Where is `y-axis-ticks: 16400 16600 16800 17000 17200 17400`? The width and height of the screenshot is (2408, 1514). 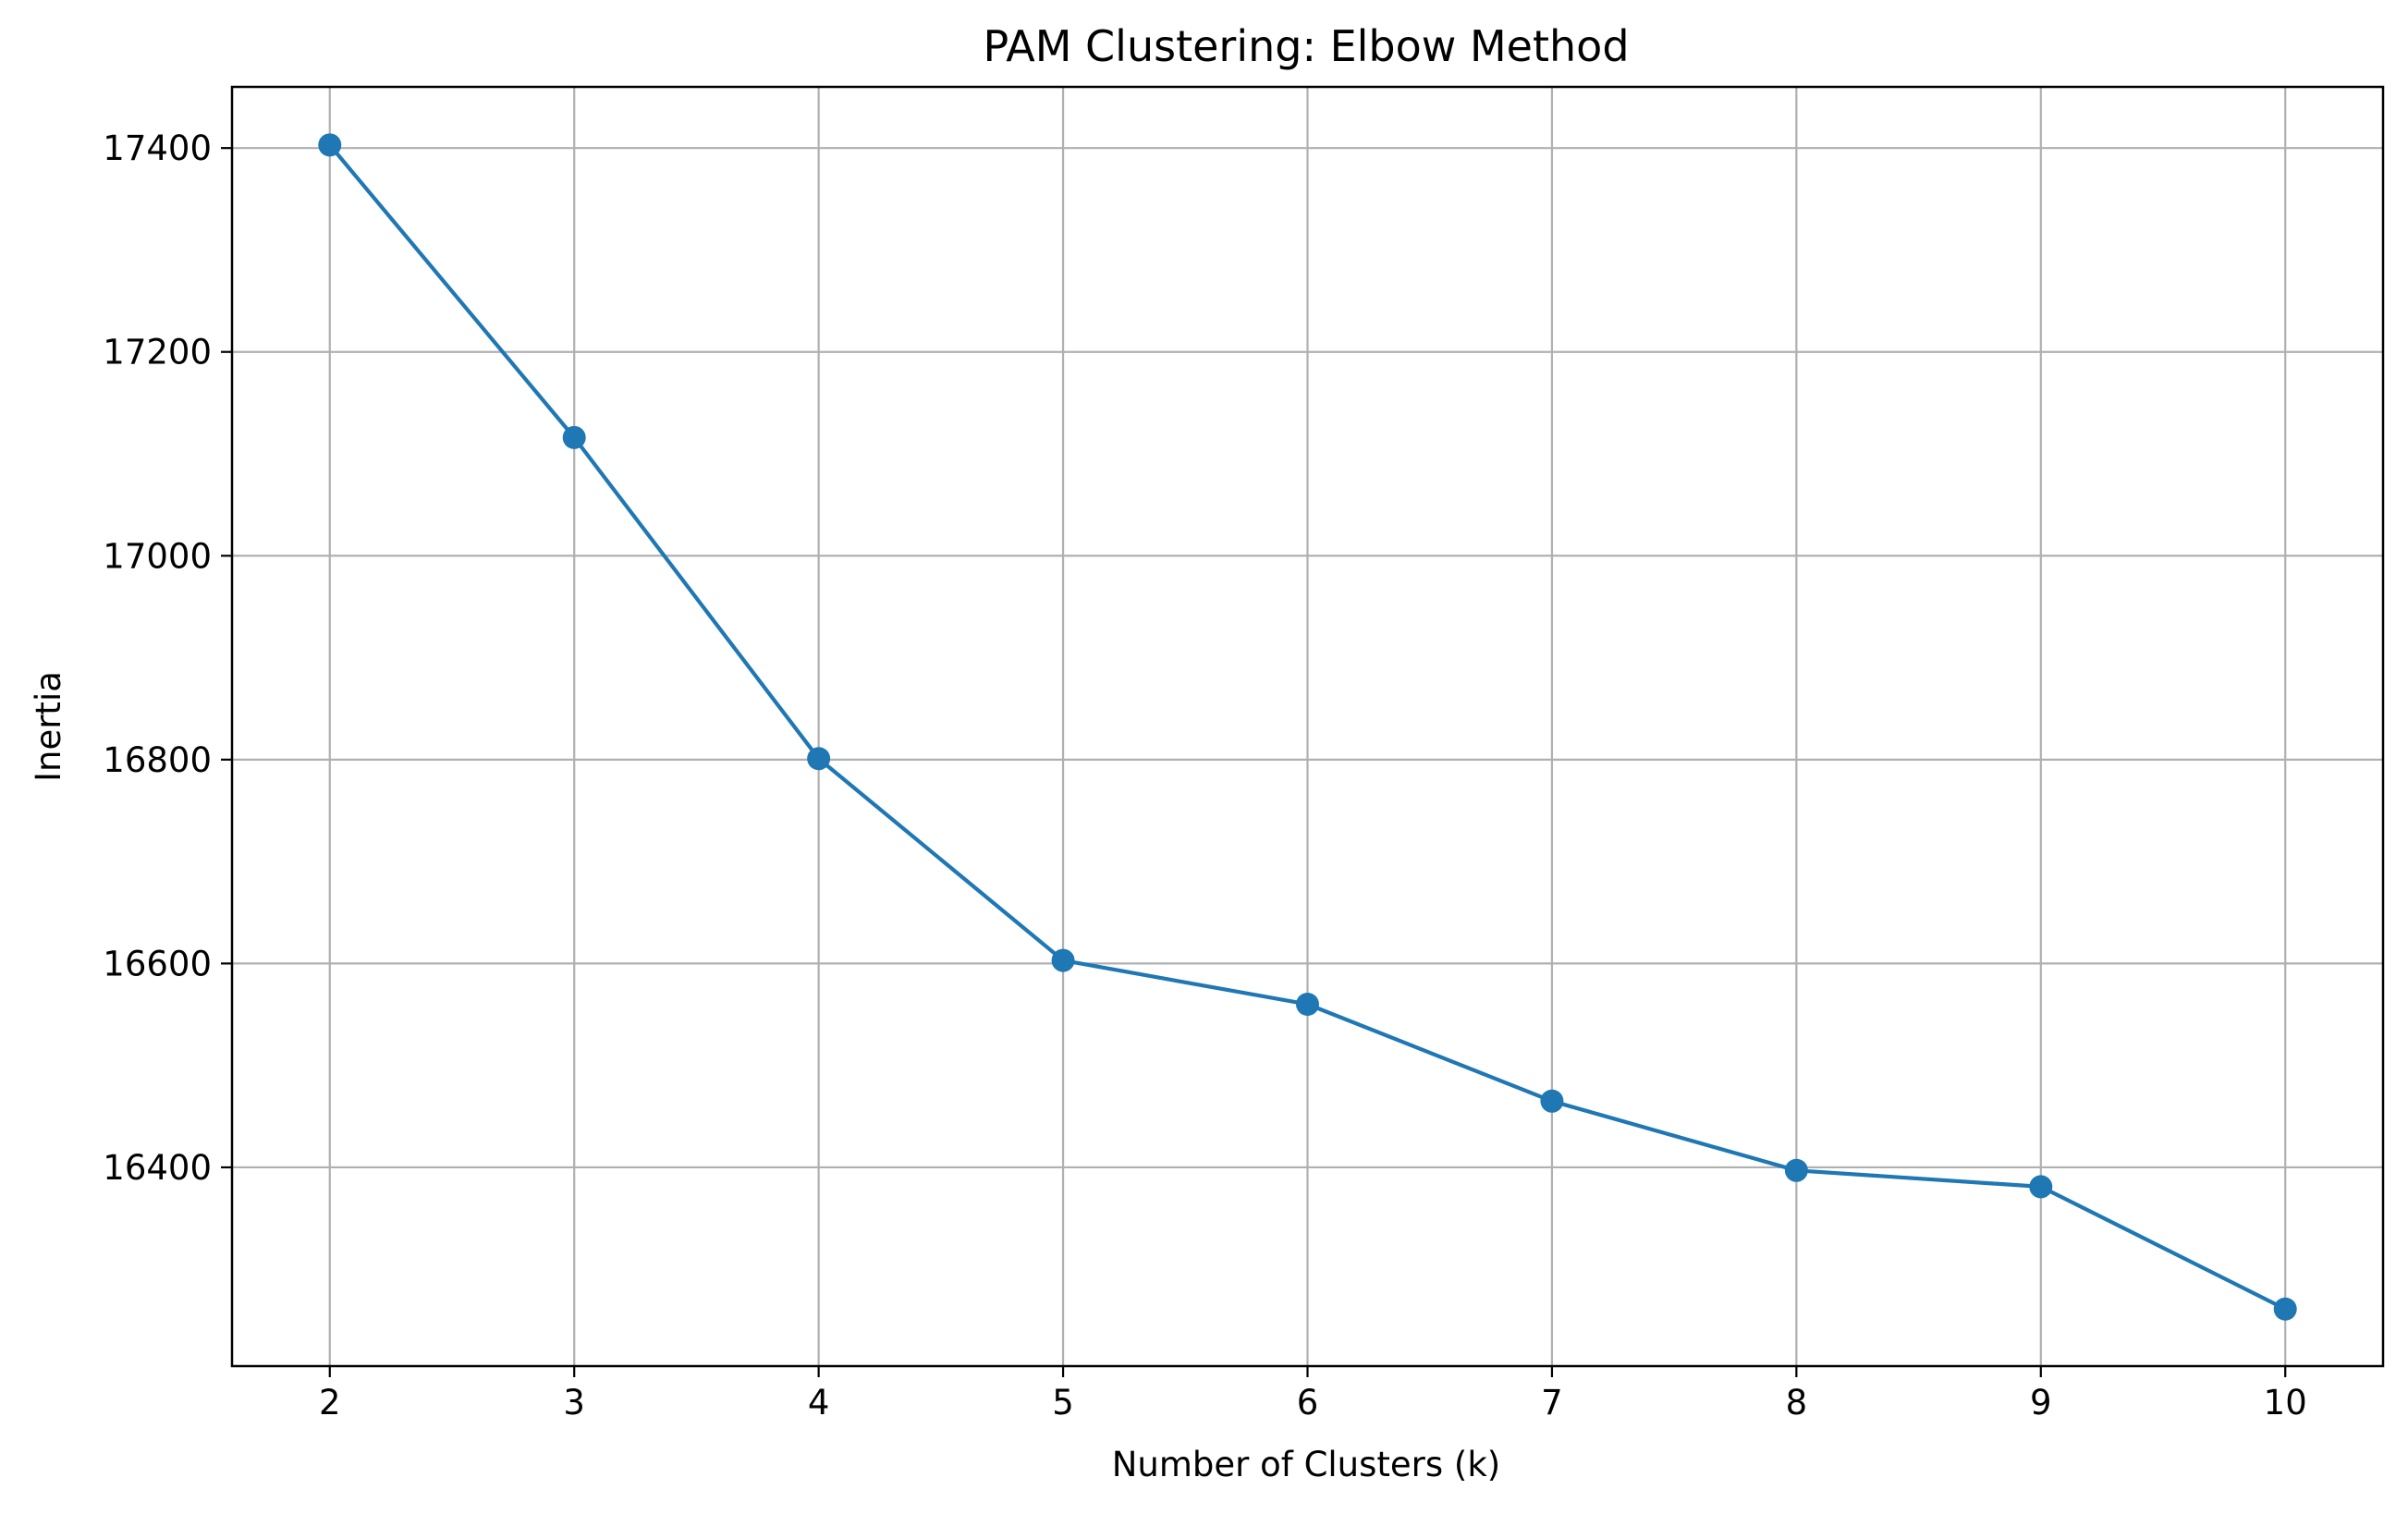
y-axis-ticks: 16400 16600 16800 17000 17200 17400 is located at coordinates (167, 658).